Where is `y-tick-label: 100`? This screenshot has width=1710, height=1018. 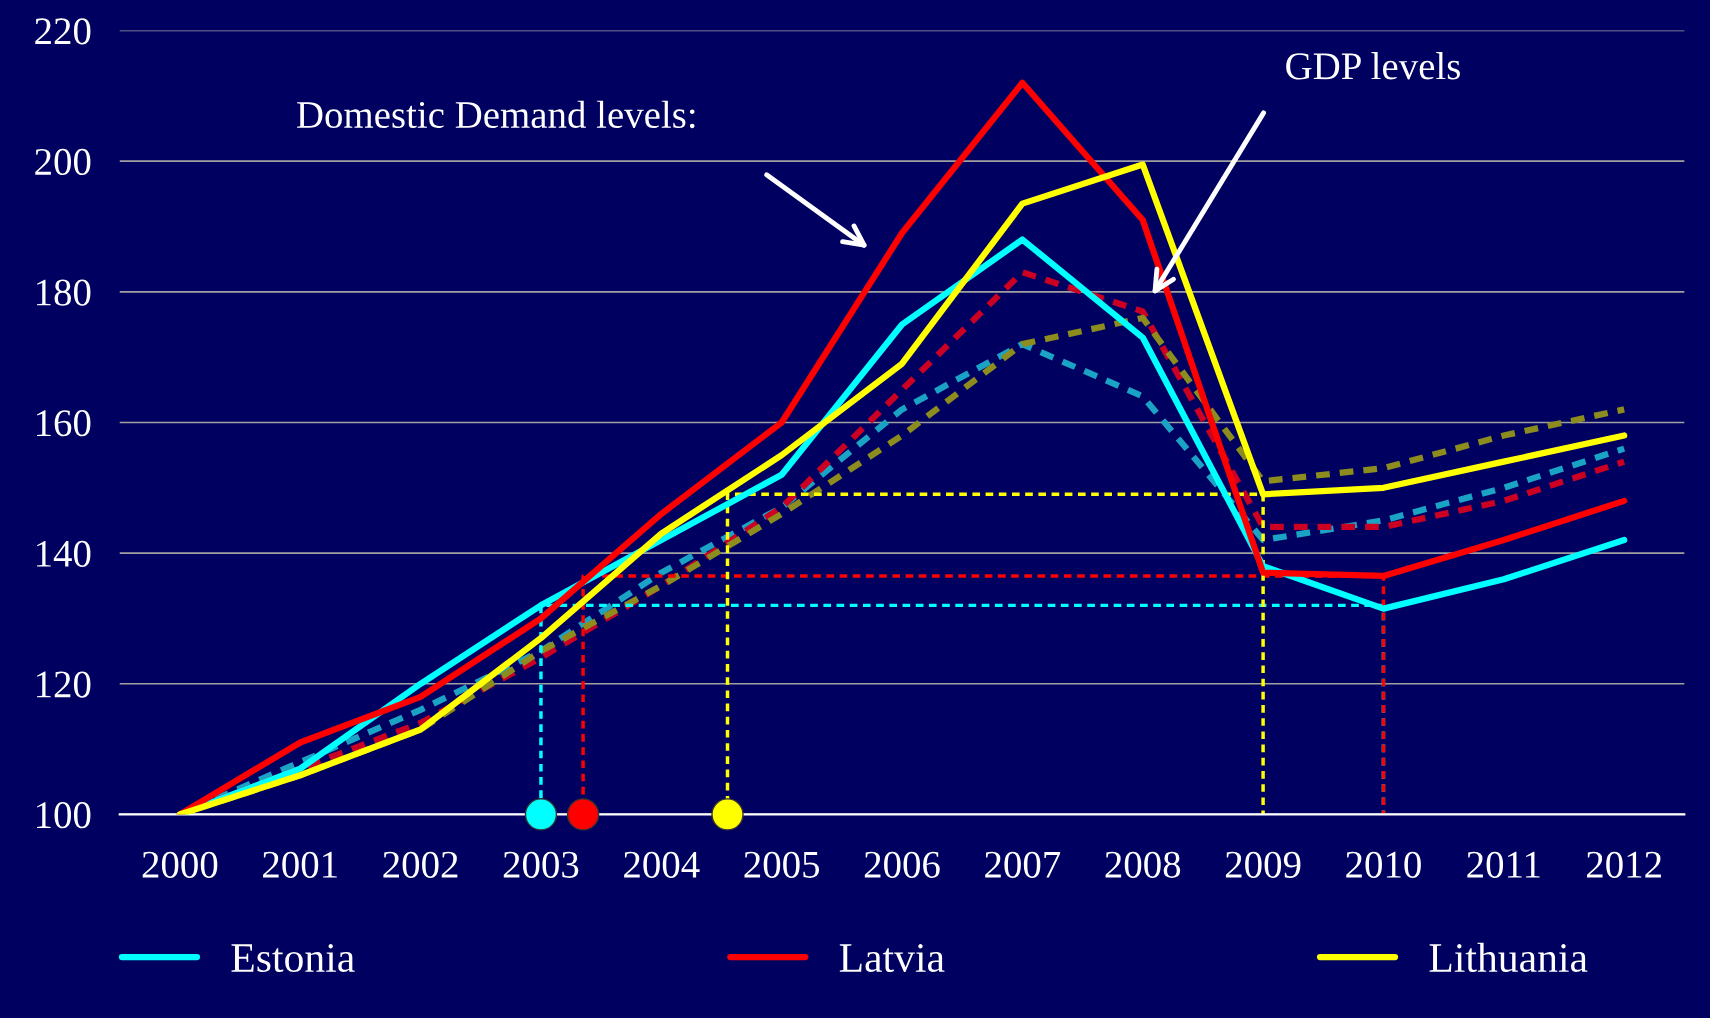
y-tick-label: 100 is located at coordinates (64, 815).